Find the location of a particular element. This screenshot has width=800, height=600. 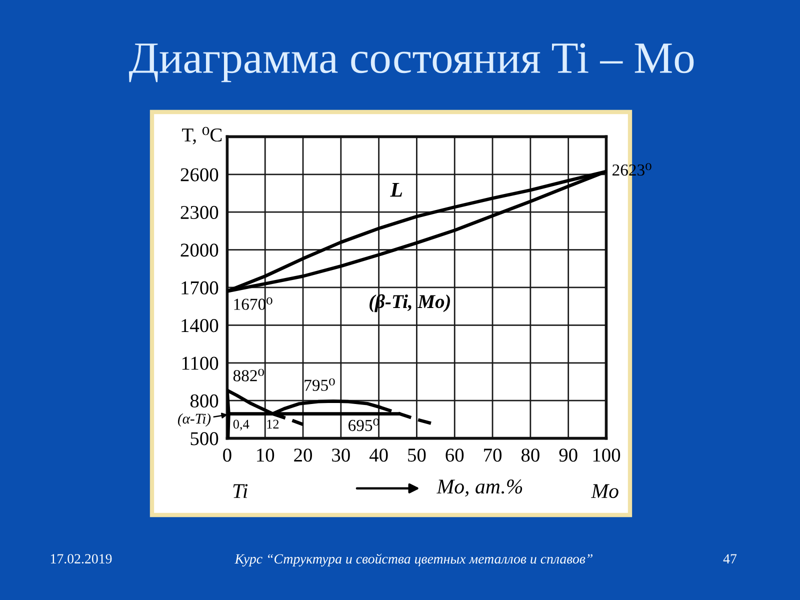

x-axis-title: Mo, ат.% is located at coordinates (479, 488).